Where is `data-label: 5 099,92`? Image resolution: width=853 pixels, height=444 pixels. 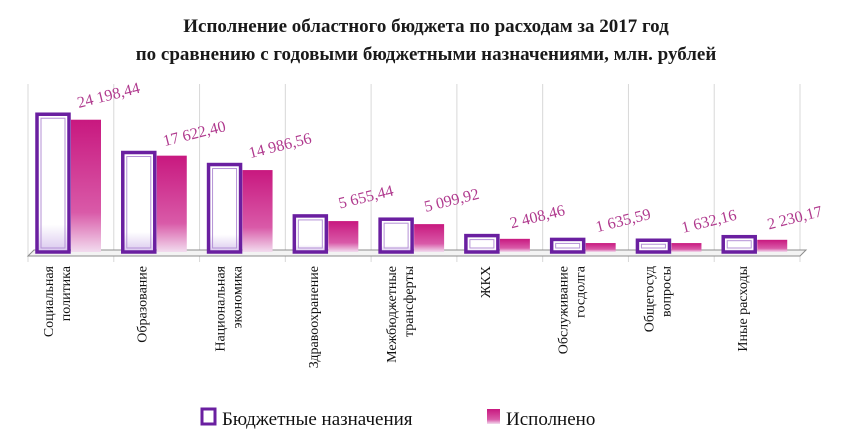 data-label: 5 099,92 is located at coordinates (452, 201).